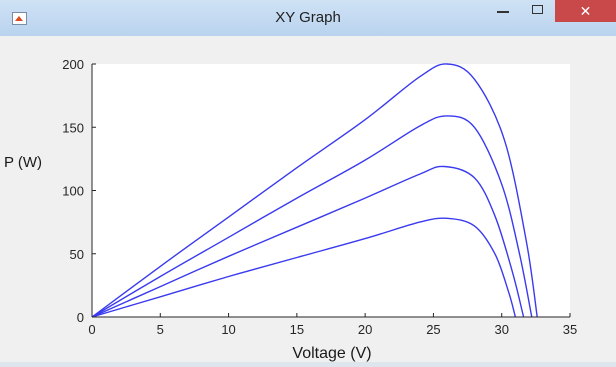  I want to click on x-tick-label: 30, so click(501, 329).